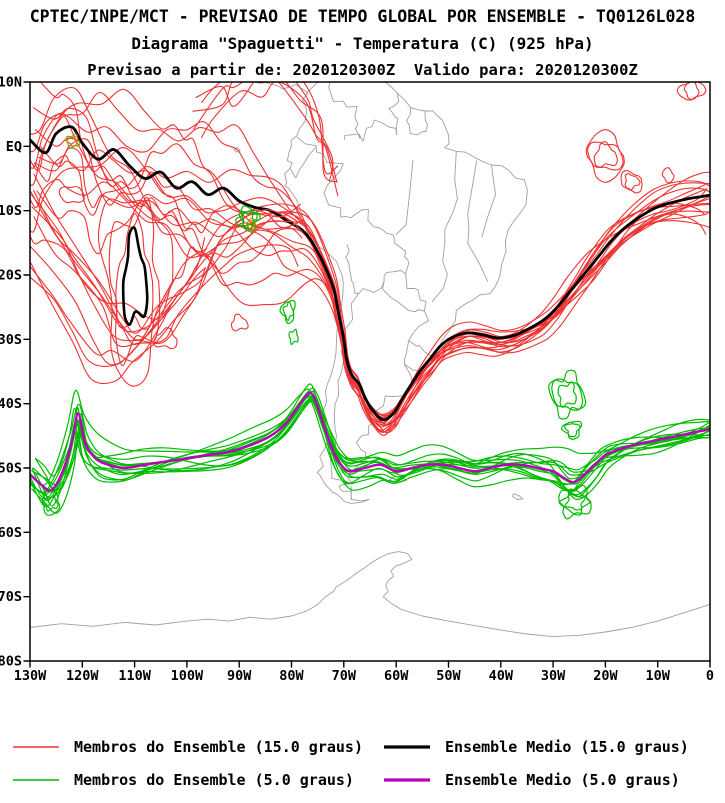 The width and height of the screenshot is (725, 803). Describe the element at coordinates (214, 780) in the screenshot. I see `legend-label-members-5c: Membros do Ensemble (5.0 graus)` at that location.